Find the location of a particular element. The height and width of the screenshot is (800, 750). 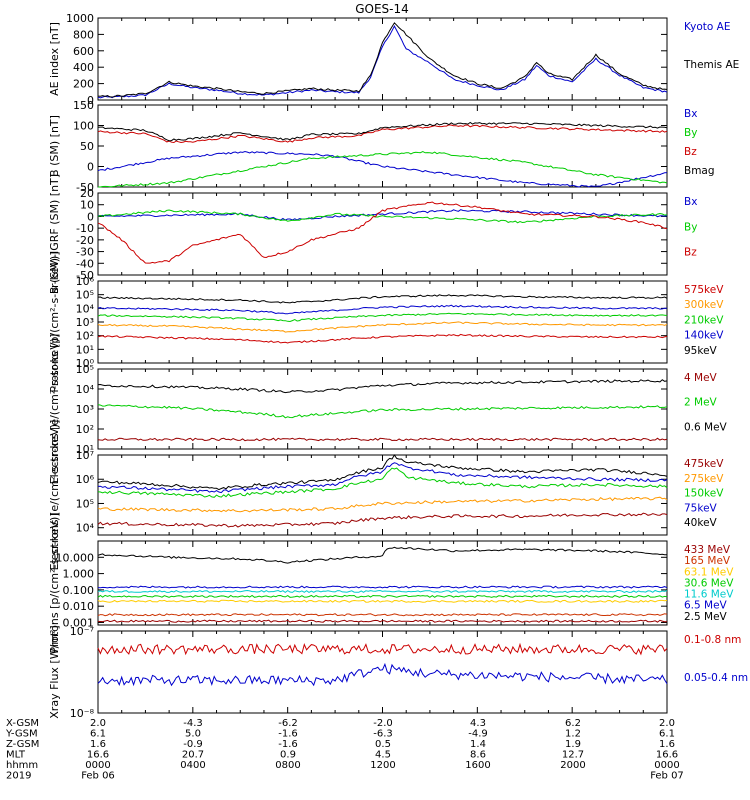

axis-cell: 12.7 is located at coordinates (573, 755).